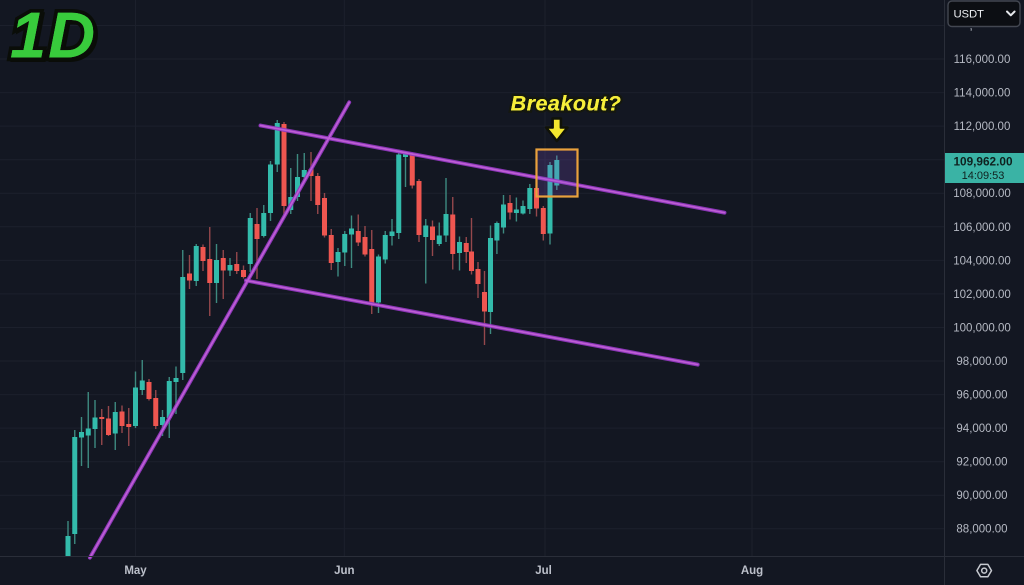  I want to click on svg-text: 90,000.00, so click(981, 496).